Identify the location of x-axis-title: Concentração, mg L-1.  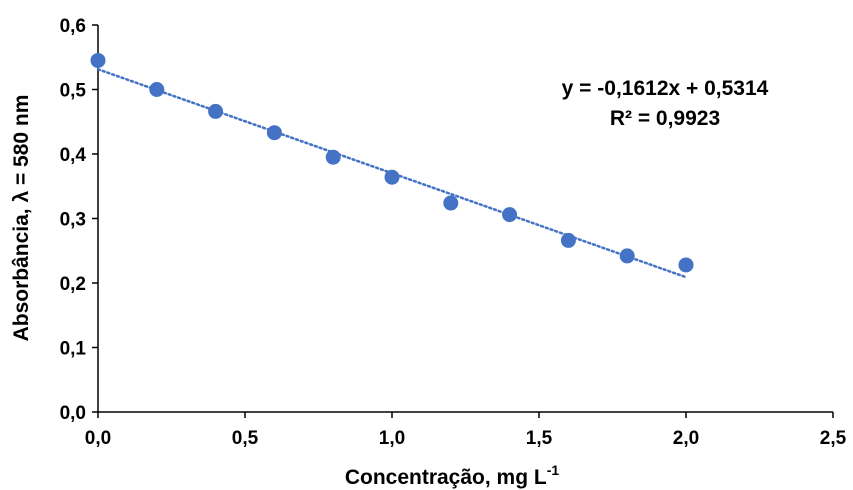
(452, 475).